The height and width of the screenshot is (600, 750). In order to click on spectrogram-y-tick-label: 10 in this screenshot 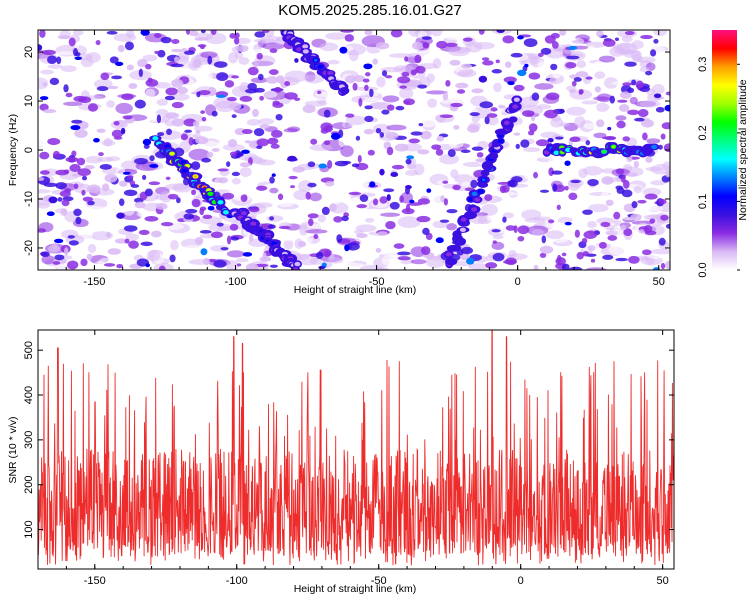, I will do `click(29, 101)`.